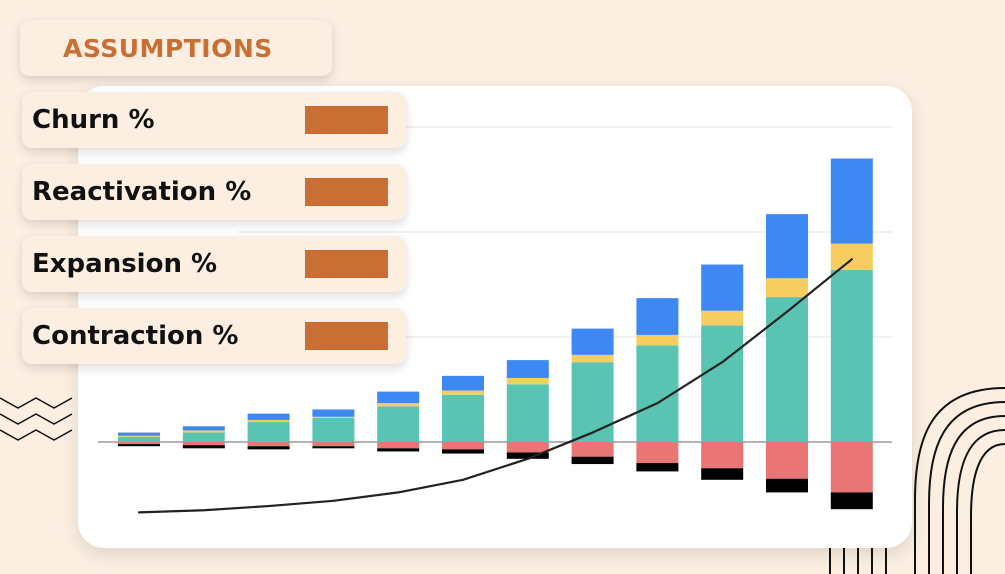 This screenshot has width=1005, height=574. Describe the element at coordinates (135, 336) in the screenshot. I see `contraction-label: Contraction %` at that location.